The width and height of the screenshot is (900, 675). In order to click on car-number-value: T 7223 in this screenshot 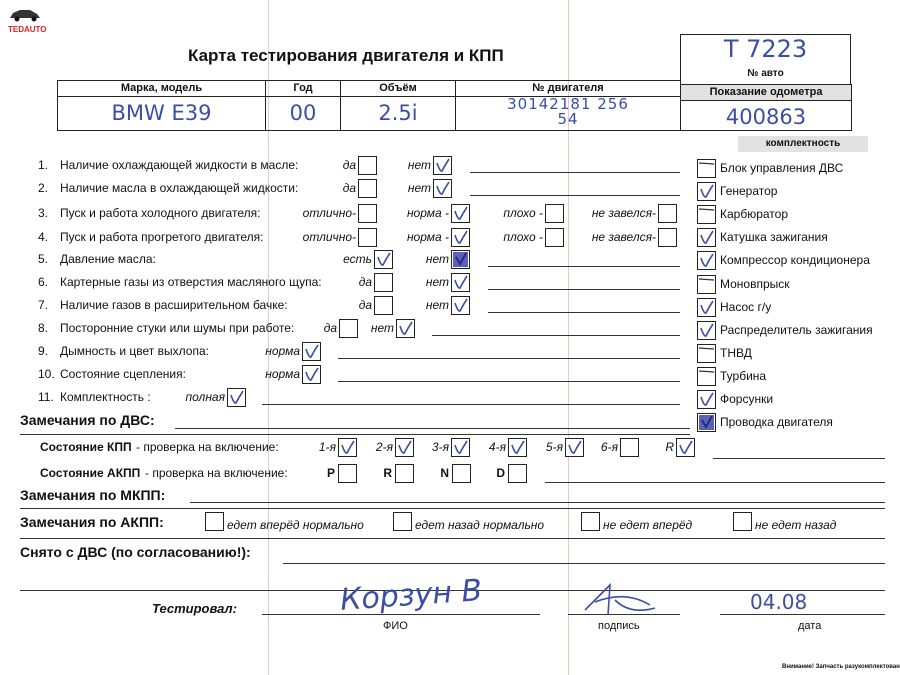, I will do `click(765, 49)`.